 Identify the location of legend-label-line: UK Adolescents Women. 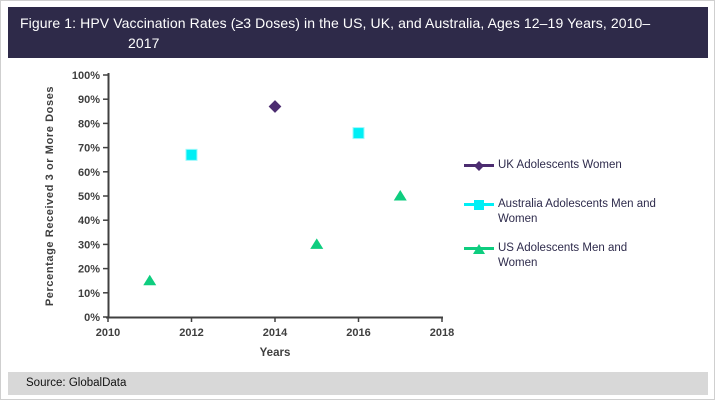
(560, 165).